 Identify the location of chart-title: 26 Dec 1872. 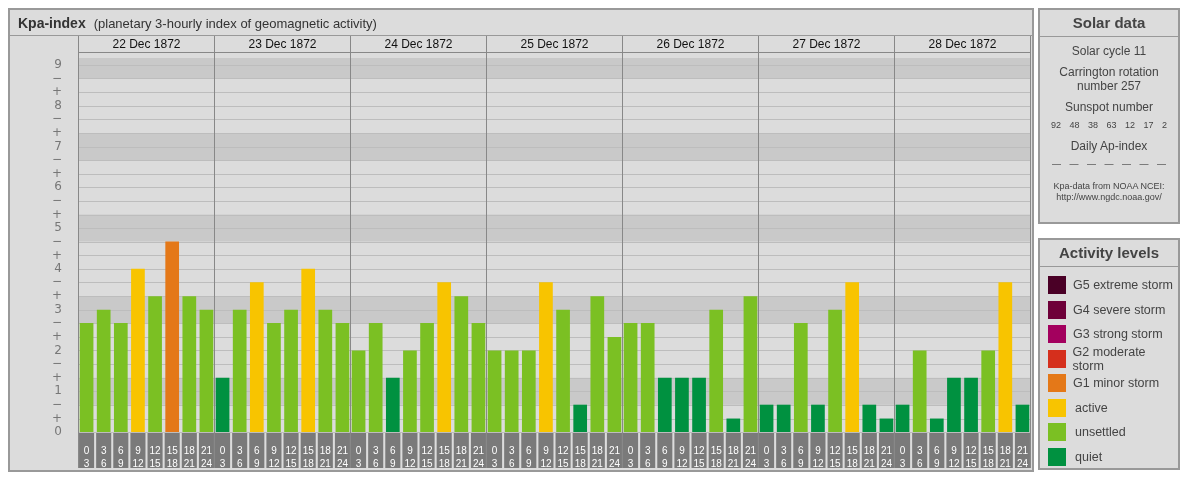
(690, 44).